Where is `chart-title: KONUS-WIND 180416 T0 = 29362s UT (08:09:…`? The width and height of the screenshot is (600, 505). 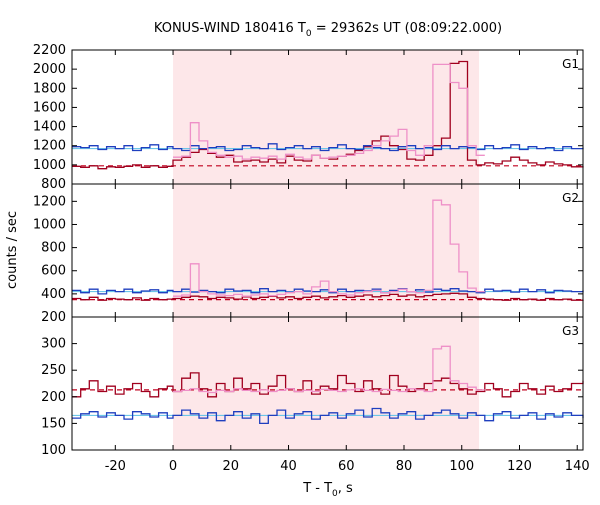 chart-title: KONUS-WIND 180416 T0 = 29362s UT (08:09:… is located at coordinates (328, 30).